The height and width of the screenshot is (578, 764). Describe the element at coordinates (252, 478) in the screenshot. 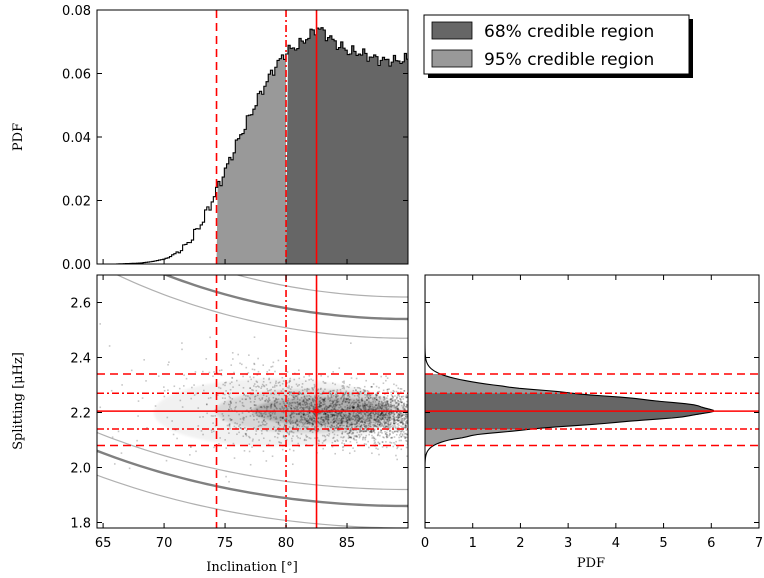

I see `constant-projection-contour` at that location.